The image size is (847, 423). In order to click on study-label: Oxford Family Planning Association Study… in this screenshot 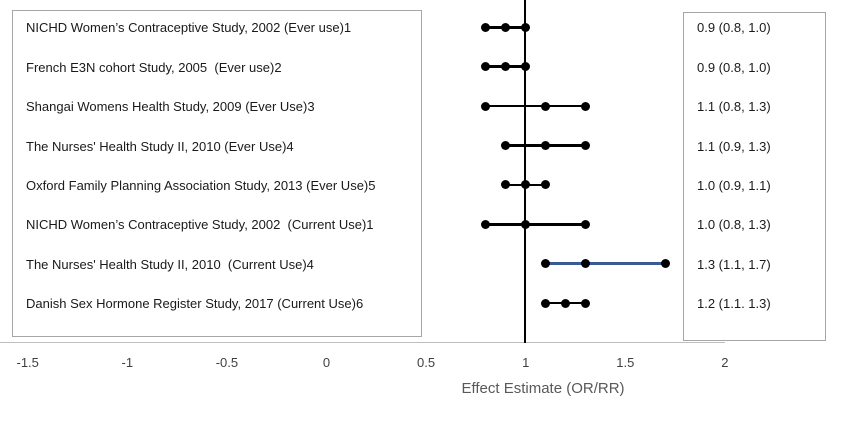, I will do `click(201, 185)`.